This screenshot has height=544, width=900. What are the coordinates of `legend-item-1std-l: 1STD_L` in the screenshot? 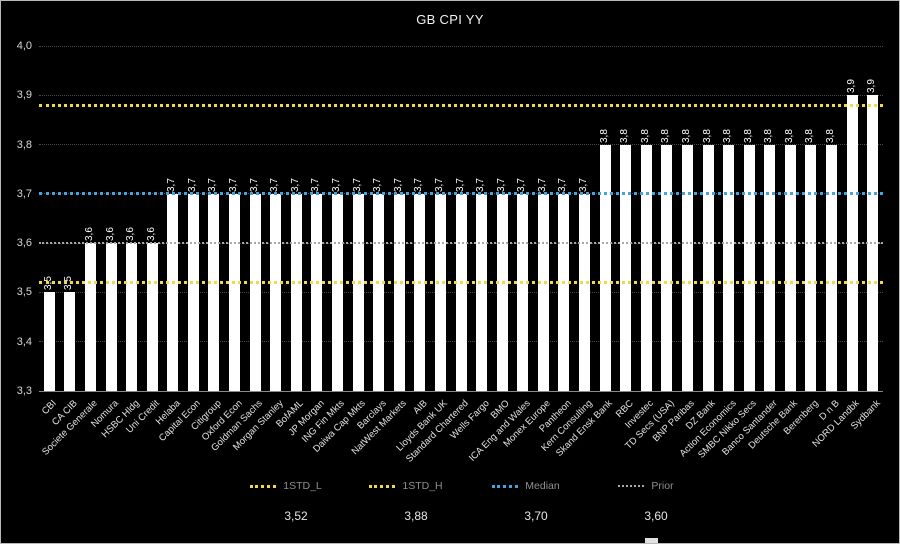 It's located at (286, 486).